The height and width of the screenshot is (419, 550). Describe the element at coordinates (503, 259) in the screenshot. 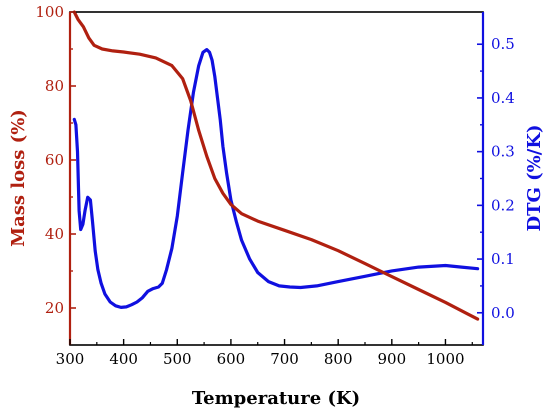

I see `right-tick-label: 0.1` at that location.